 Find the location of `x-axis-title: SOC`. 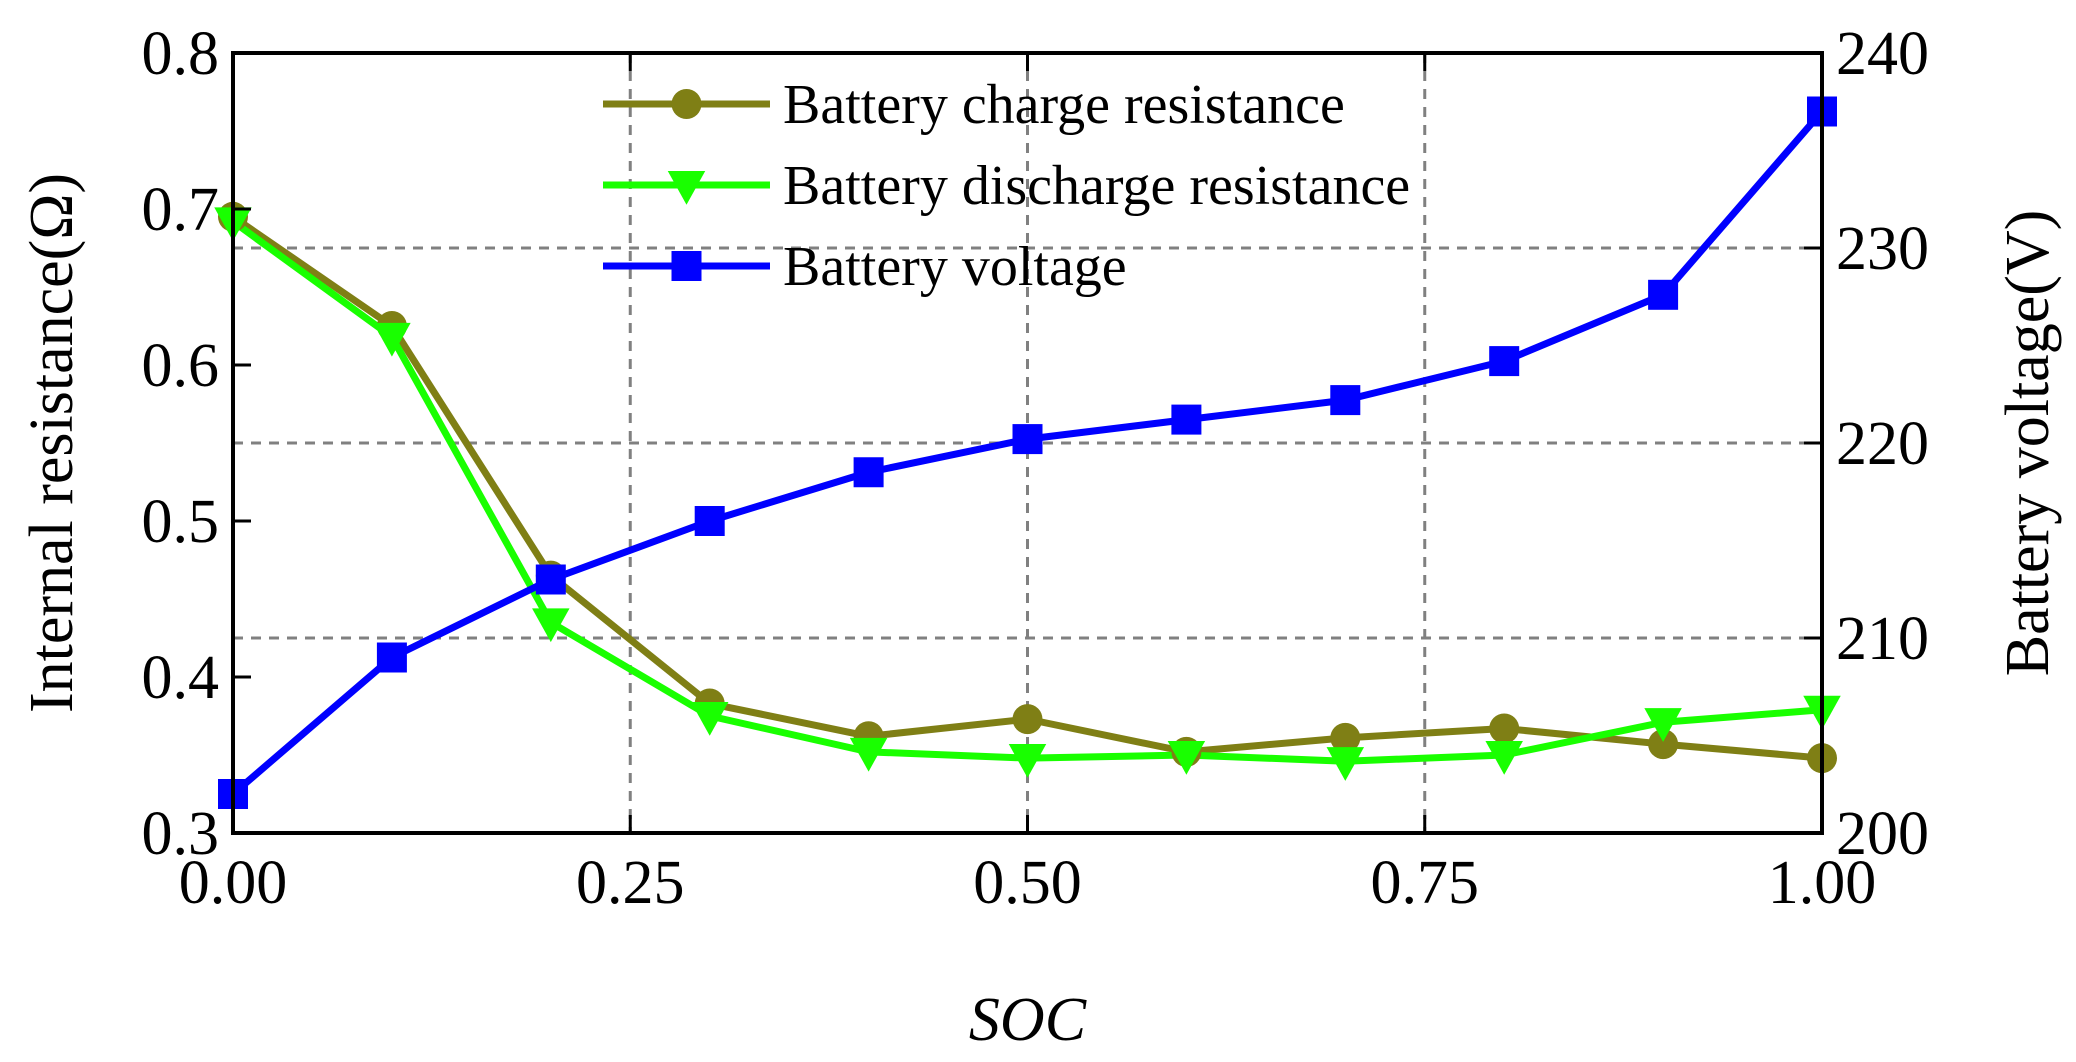

x-axis-title: SOC is located at coordinates (1028, 1020).